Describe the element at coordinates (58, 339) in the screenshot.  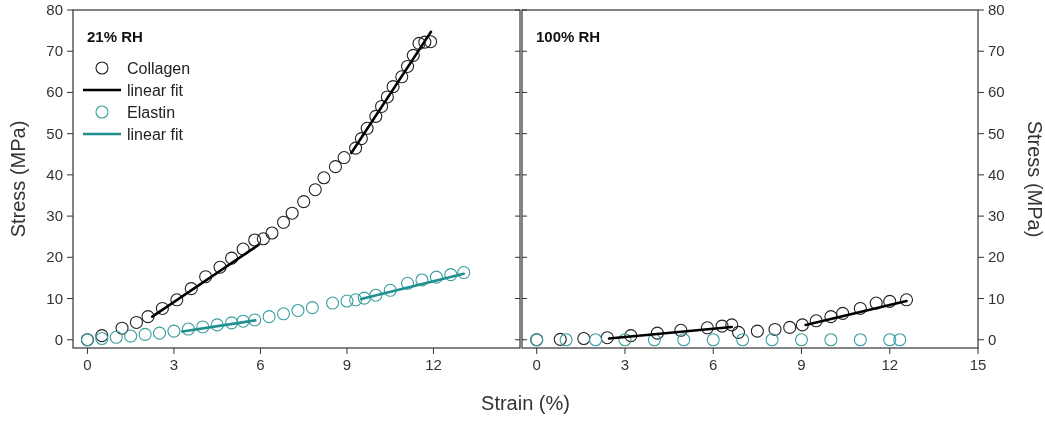
I see `y-tick-label: 0` at that location.